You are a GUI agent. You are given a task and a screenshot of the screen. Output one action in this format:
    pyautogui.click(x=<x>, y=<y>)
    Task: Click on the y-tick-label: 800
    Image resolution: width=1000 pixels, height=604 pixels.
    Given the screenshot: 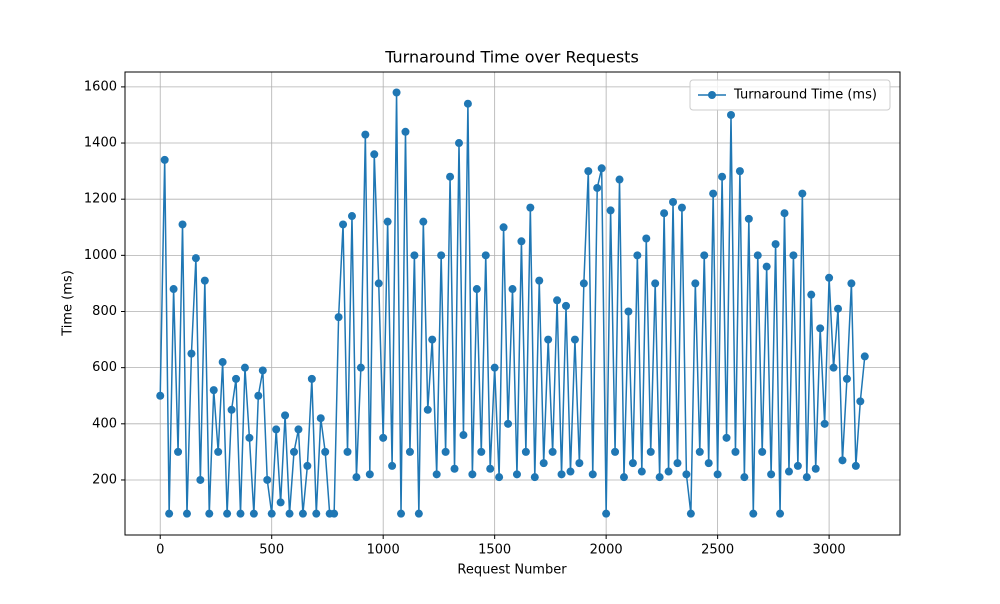 What is the action you would take?
    pyautogui.click(x=104, y=311)
    